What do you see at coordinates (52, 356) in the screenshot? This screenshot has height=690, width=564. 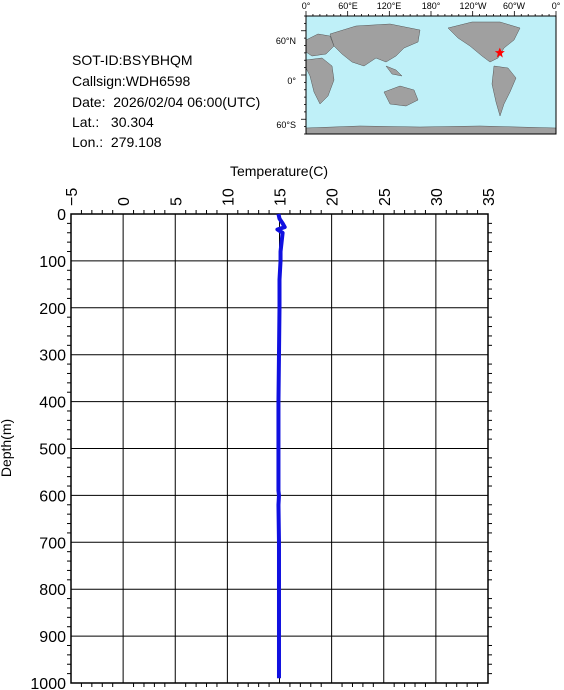 I see `y-tick-label: 300` at bounding box center [52, 356].